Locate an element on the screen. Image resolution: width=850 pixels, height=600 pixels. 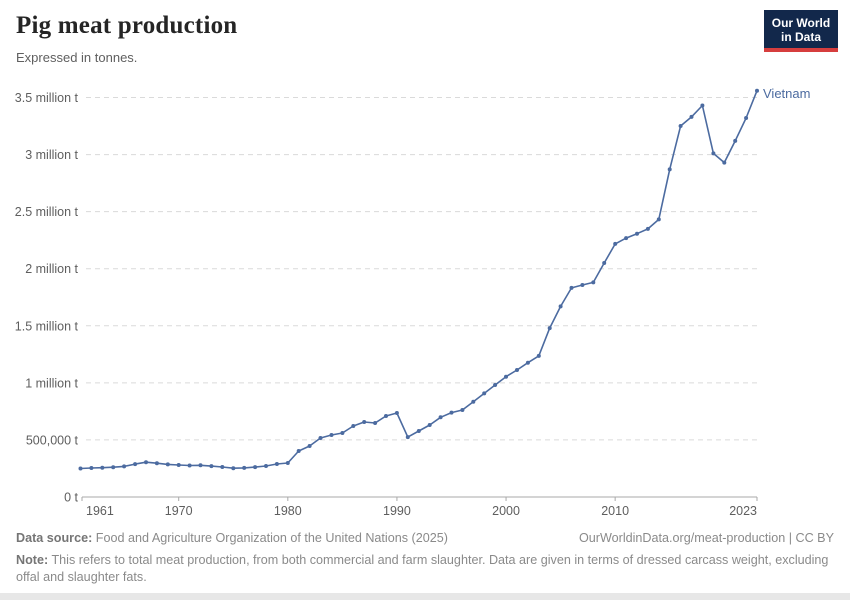
y-axis-tick-label: 3 million t is located at coordinates (51, 155).